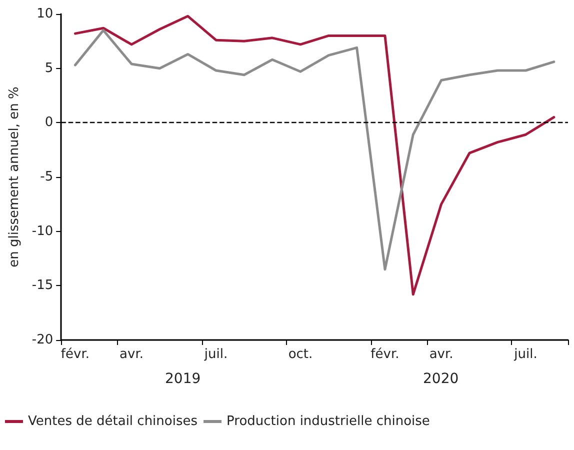 This screenshot has width=574, height=450. What do you see at coordinates (45, 14) in the screenshot?
I see `y-tick-label: 10` at bounding box center [45, 14].